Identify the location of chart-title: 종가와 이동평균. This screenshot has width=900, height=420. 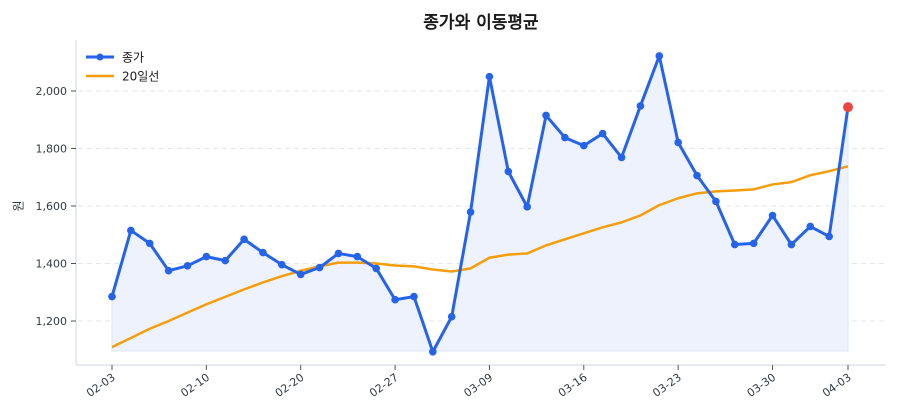
(481, 23).